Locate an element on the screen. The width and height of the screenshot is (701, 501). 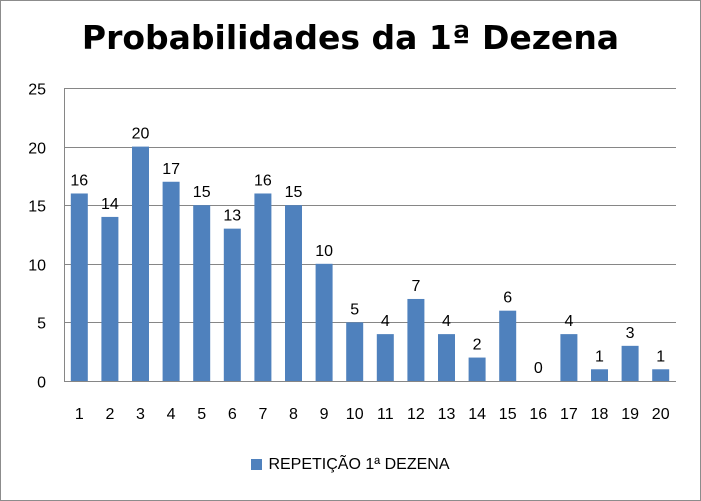
data-label: 6 is located at coordinates (507, 298).